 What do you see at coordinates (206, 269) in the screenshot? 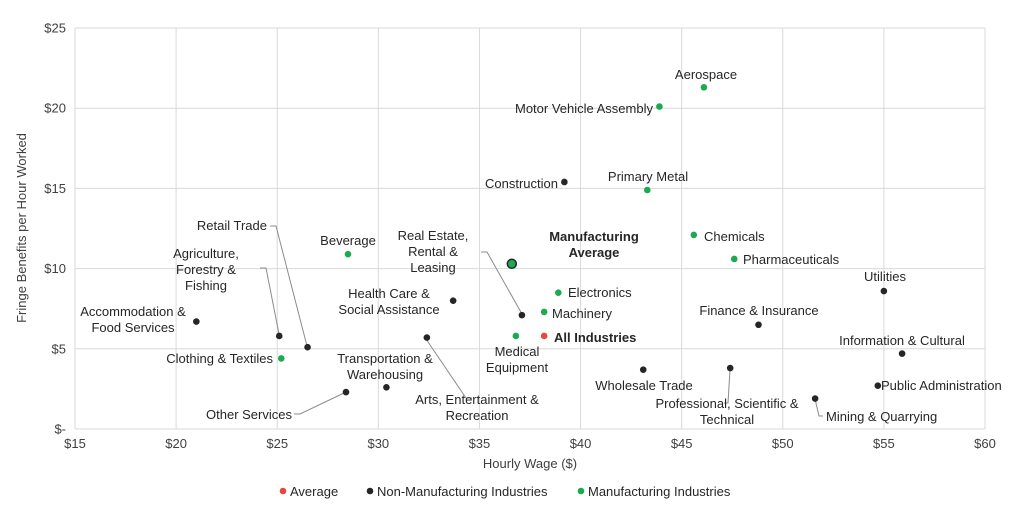
I see `point-label: Agriculture, Forestry & Fishing` at bounding box center [206, 269].